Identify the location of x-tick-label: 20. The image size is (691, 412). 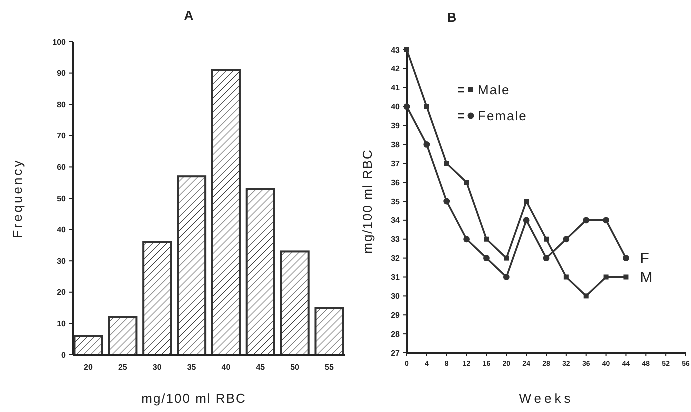
(89, 367).